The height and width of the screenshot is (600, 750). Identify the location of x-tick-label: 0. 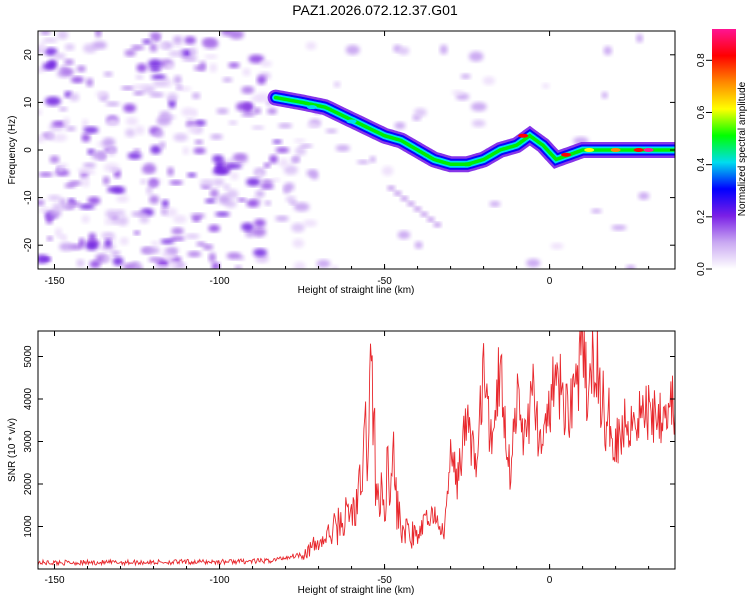
(550, 580).